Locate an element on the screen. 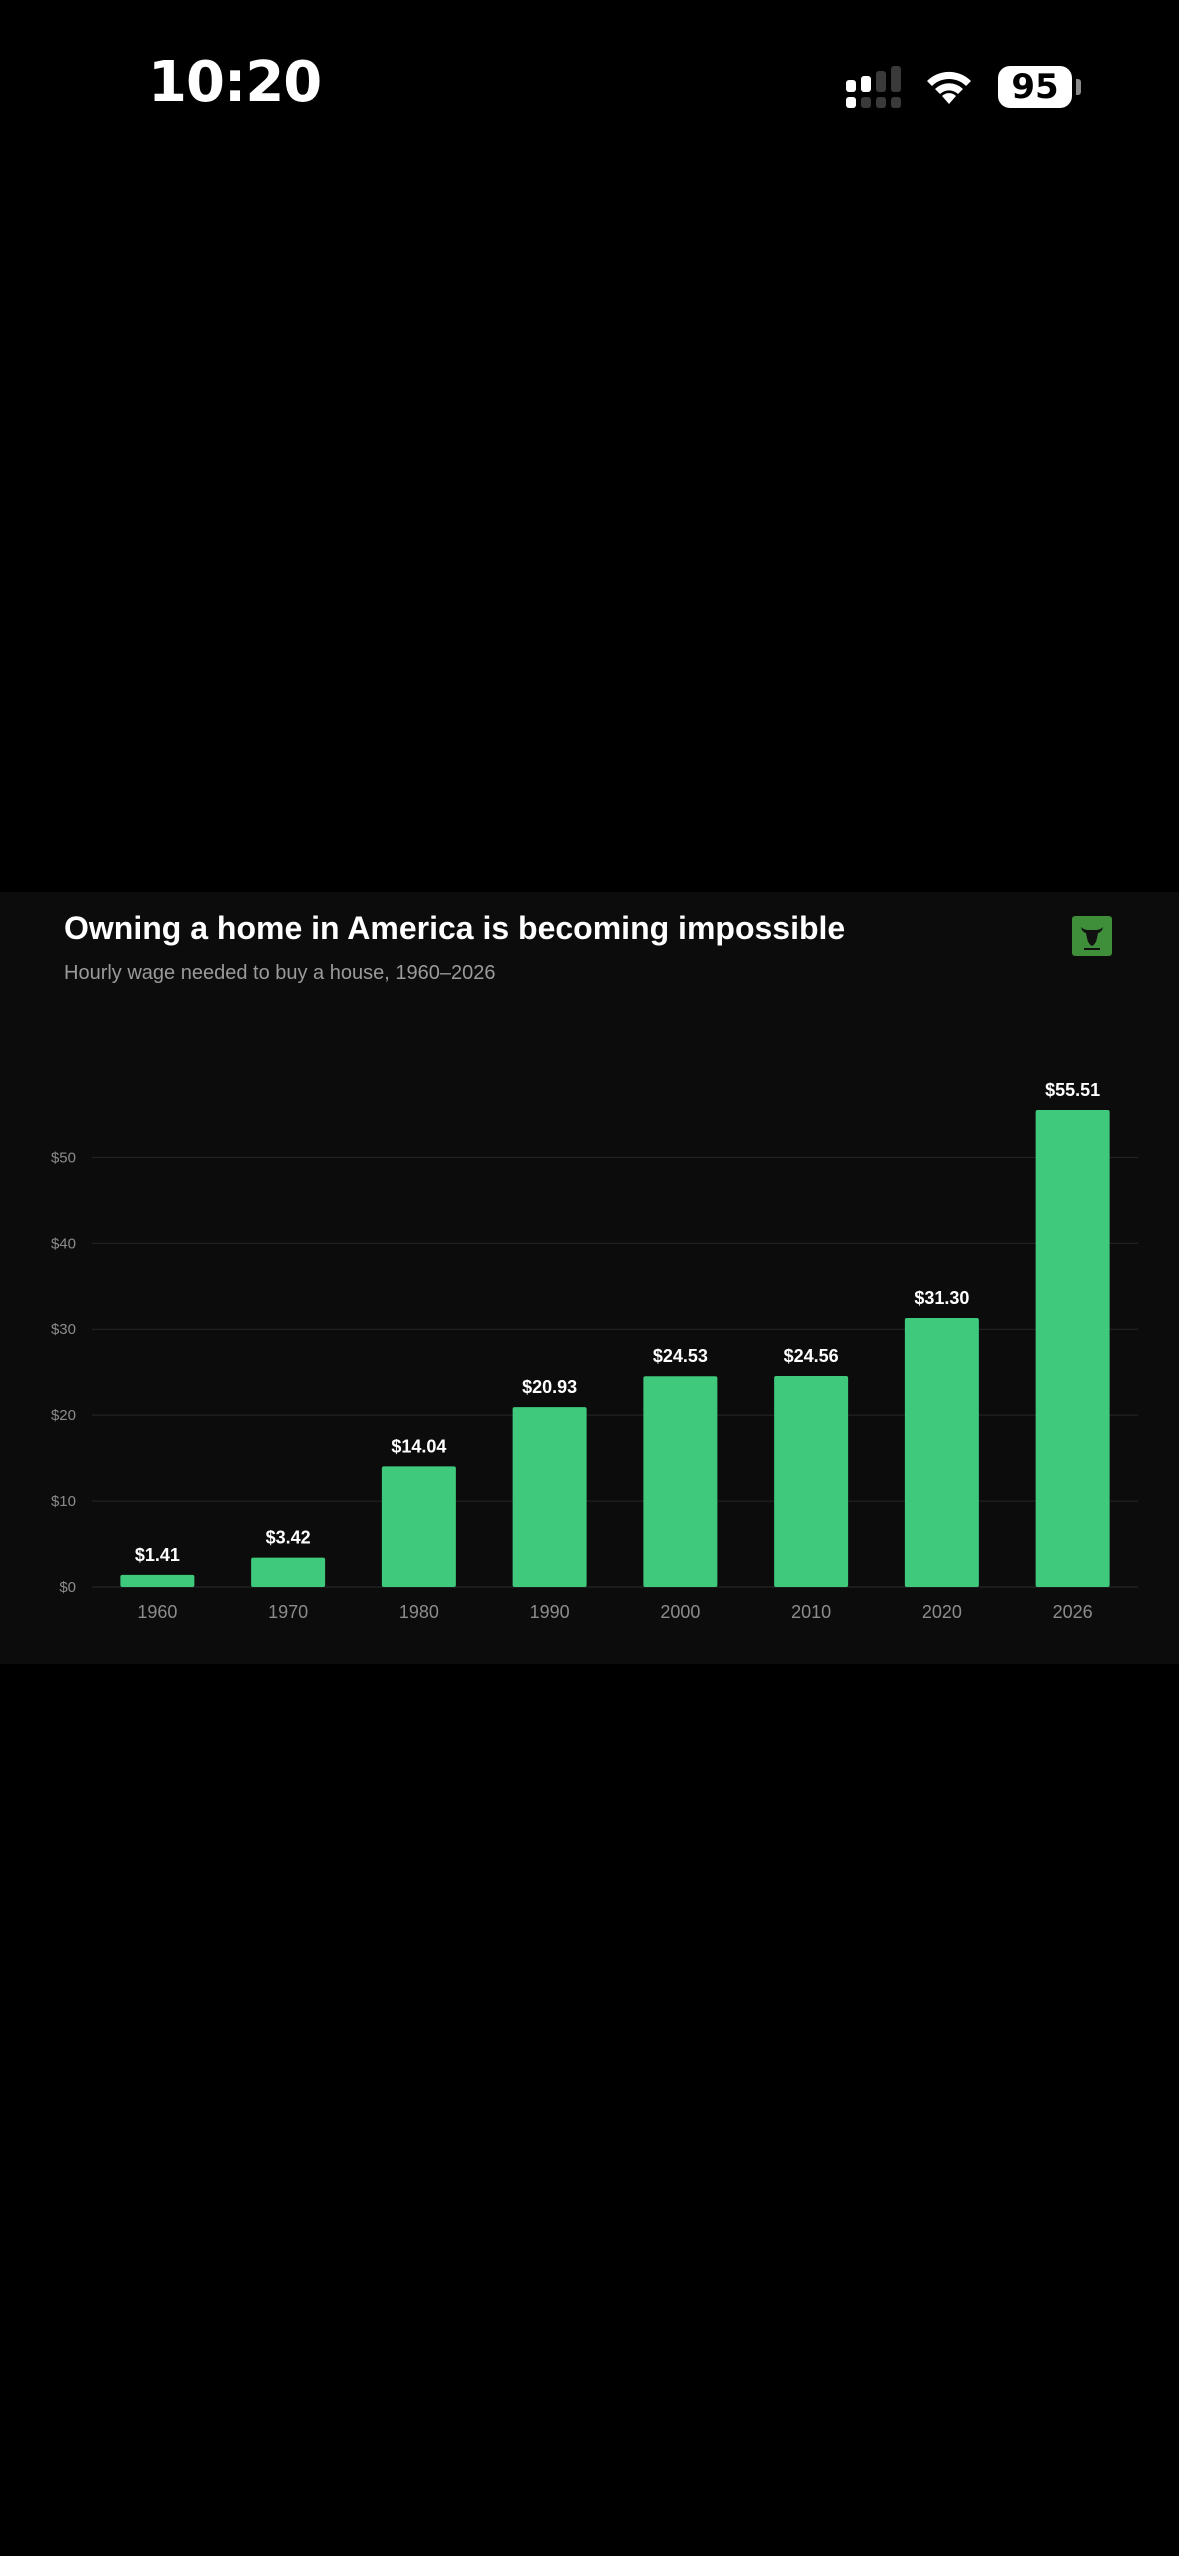 This screenshot has height=2556, width=1179. y-tick-label: $10 is located at coordinates (63, 1501).